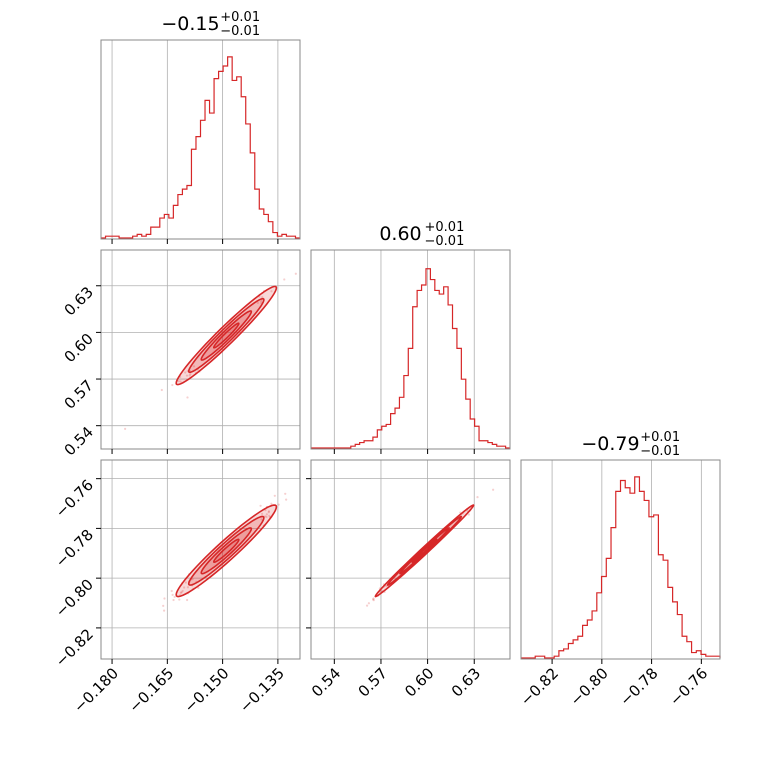 This screenshot has width=760, height=760. What do you see at coordinates (373, 682) in the screenshot?
I see `x-tick-label: 0.57` at bounding box center [373, 682].